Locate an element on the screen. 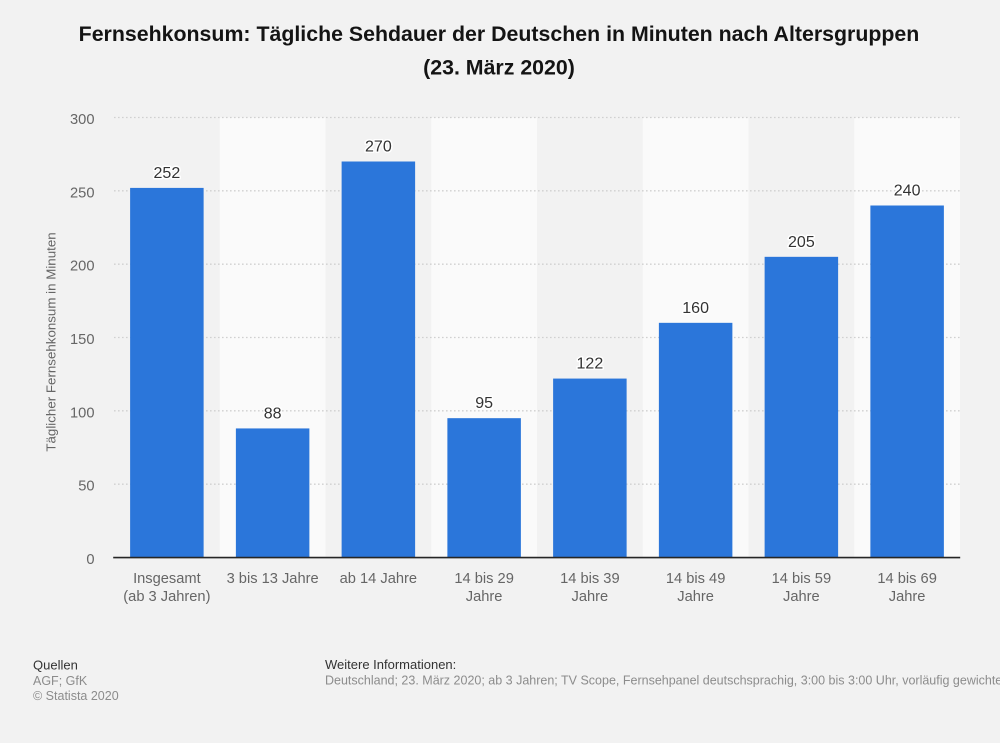  svg-text: Weitere Informationen: is located at coordinates (390, 664).